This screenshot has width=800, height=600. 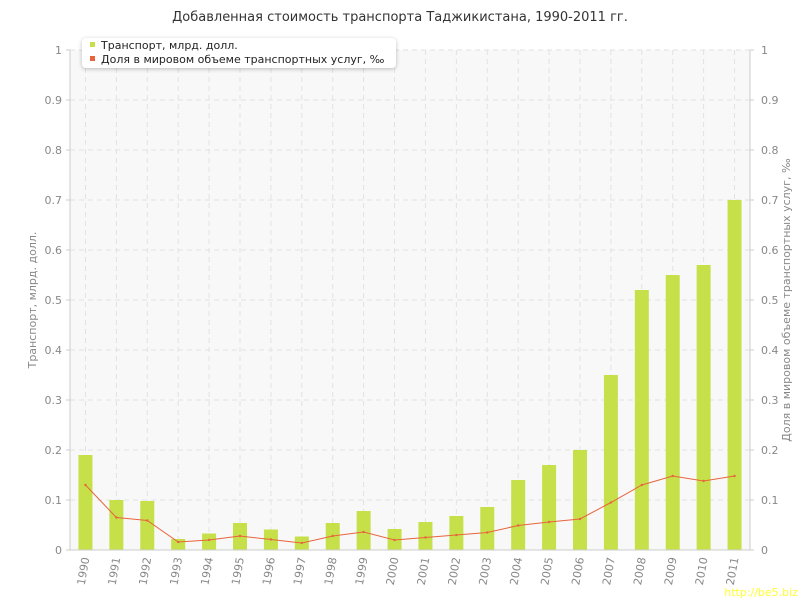 I want to click on legend-item-bar: Транспорт, млрд. долл., so click(x=164, y=46).